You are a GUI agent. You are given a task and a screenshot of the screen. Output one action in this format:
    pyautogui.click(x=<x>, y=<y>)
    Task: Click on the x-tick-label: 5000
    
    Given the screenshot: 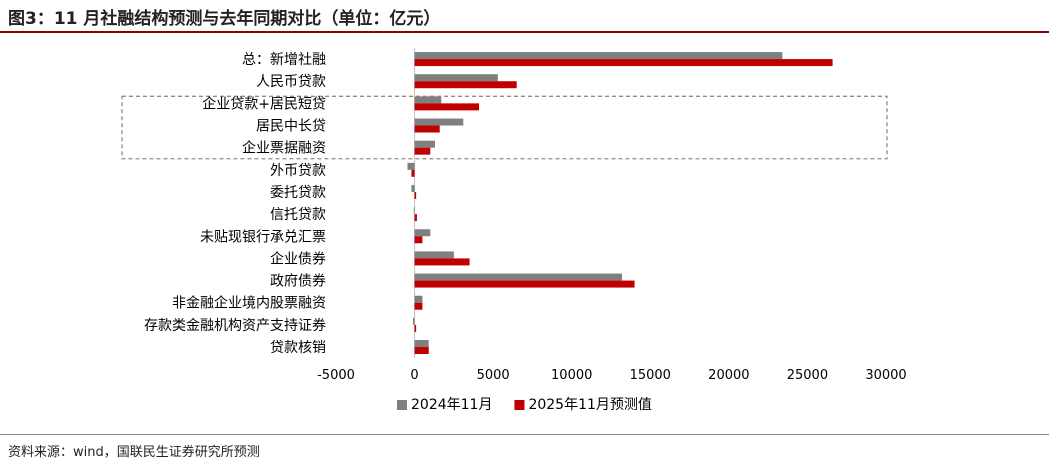 What is the action you would take?
    pyautogui.click(x=493, y=375)
    